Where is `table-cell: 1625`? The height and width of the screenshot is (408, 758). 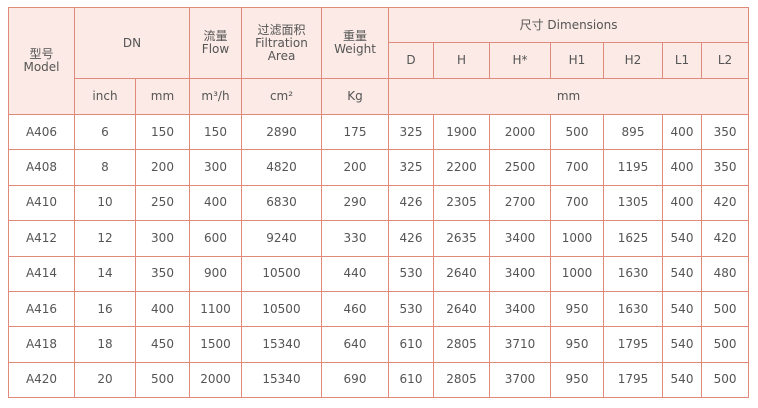
table-cell: 1625 is located at coordinates (633, 238).